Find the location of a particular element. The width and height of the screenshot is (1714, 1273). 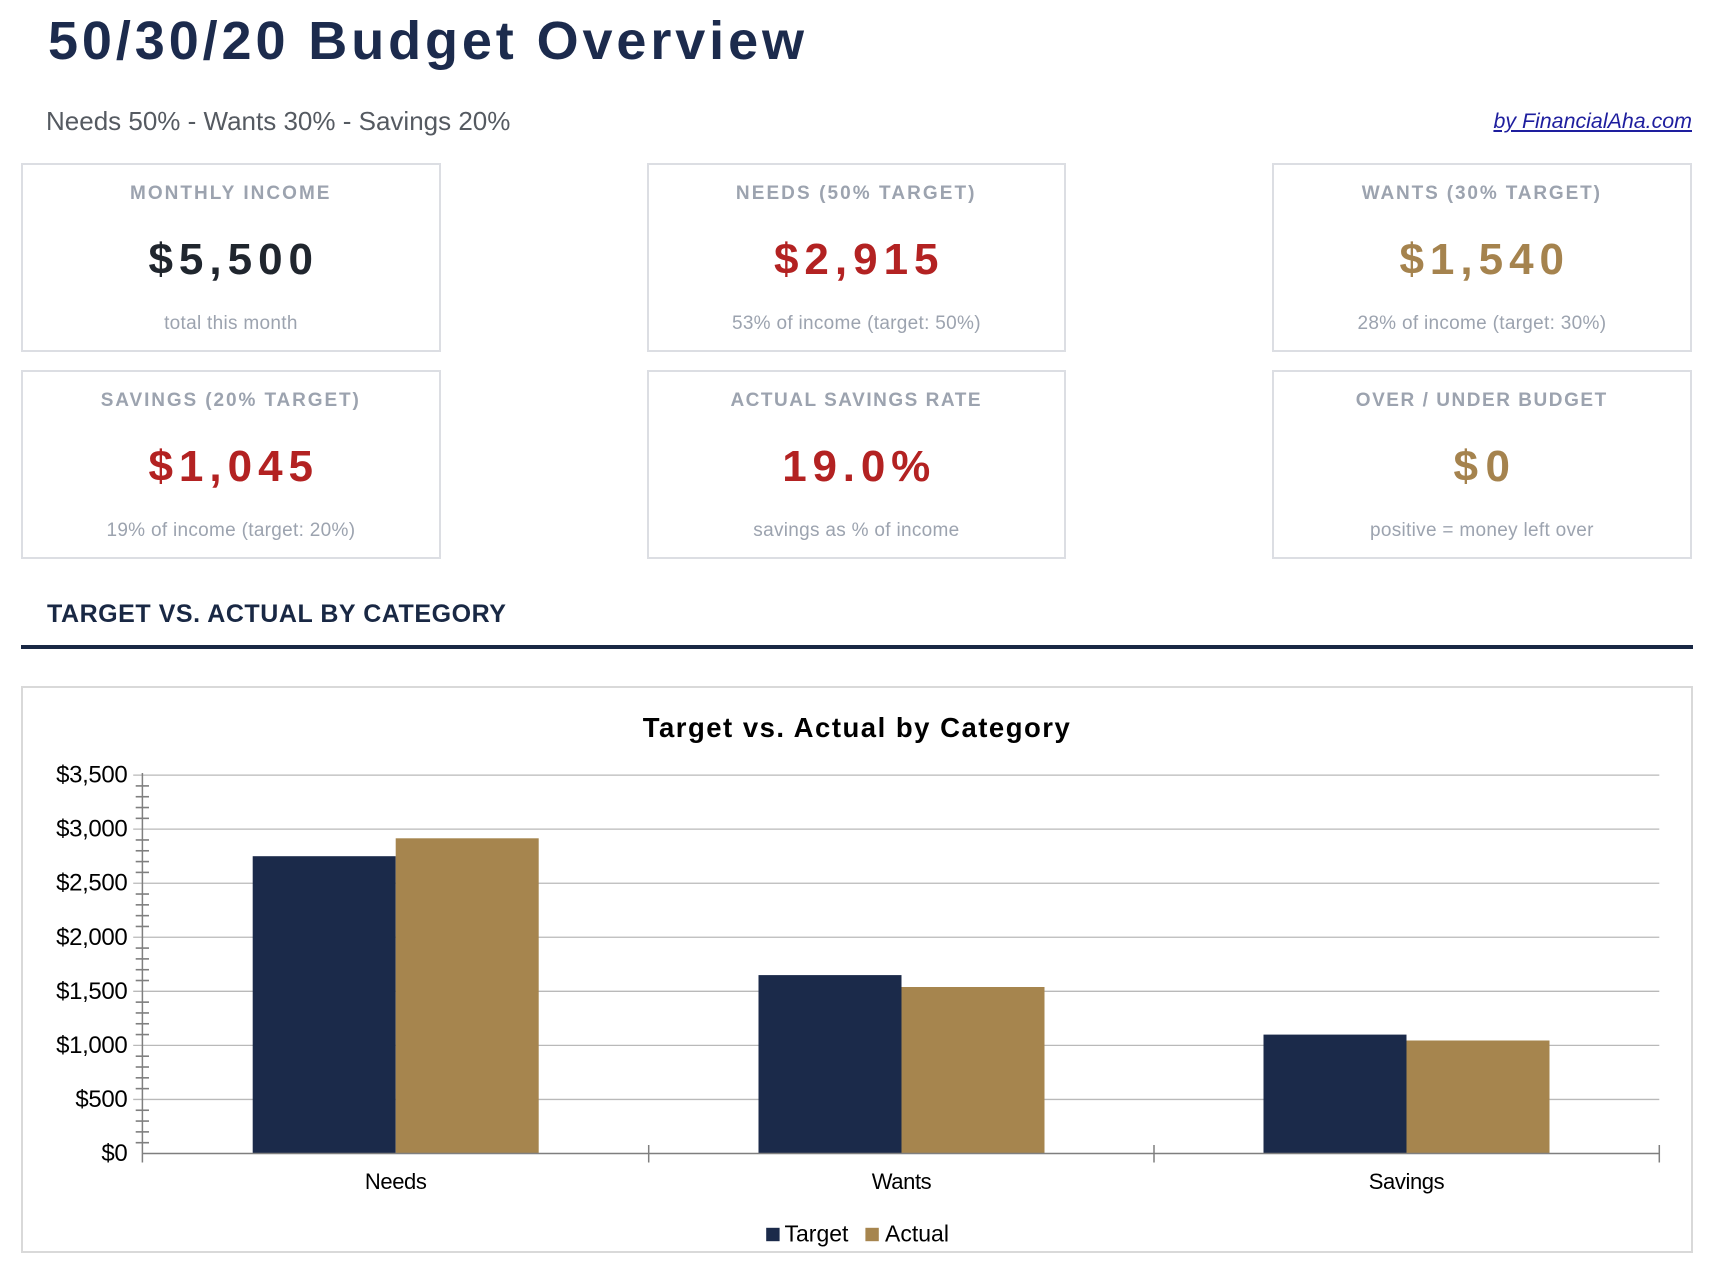

svg-text: Savings is located at coordinates (1407, 1181).